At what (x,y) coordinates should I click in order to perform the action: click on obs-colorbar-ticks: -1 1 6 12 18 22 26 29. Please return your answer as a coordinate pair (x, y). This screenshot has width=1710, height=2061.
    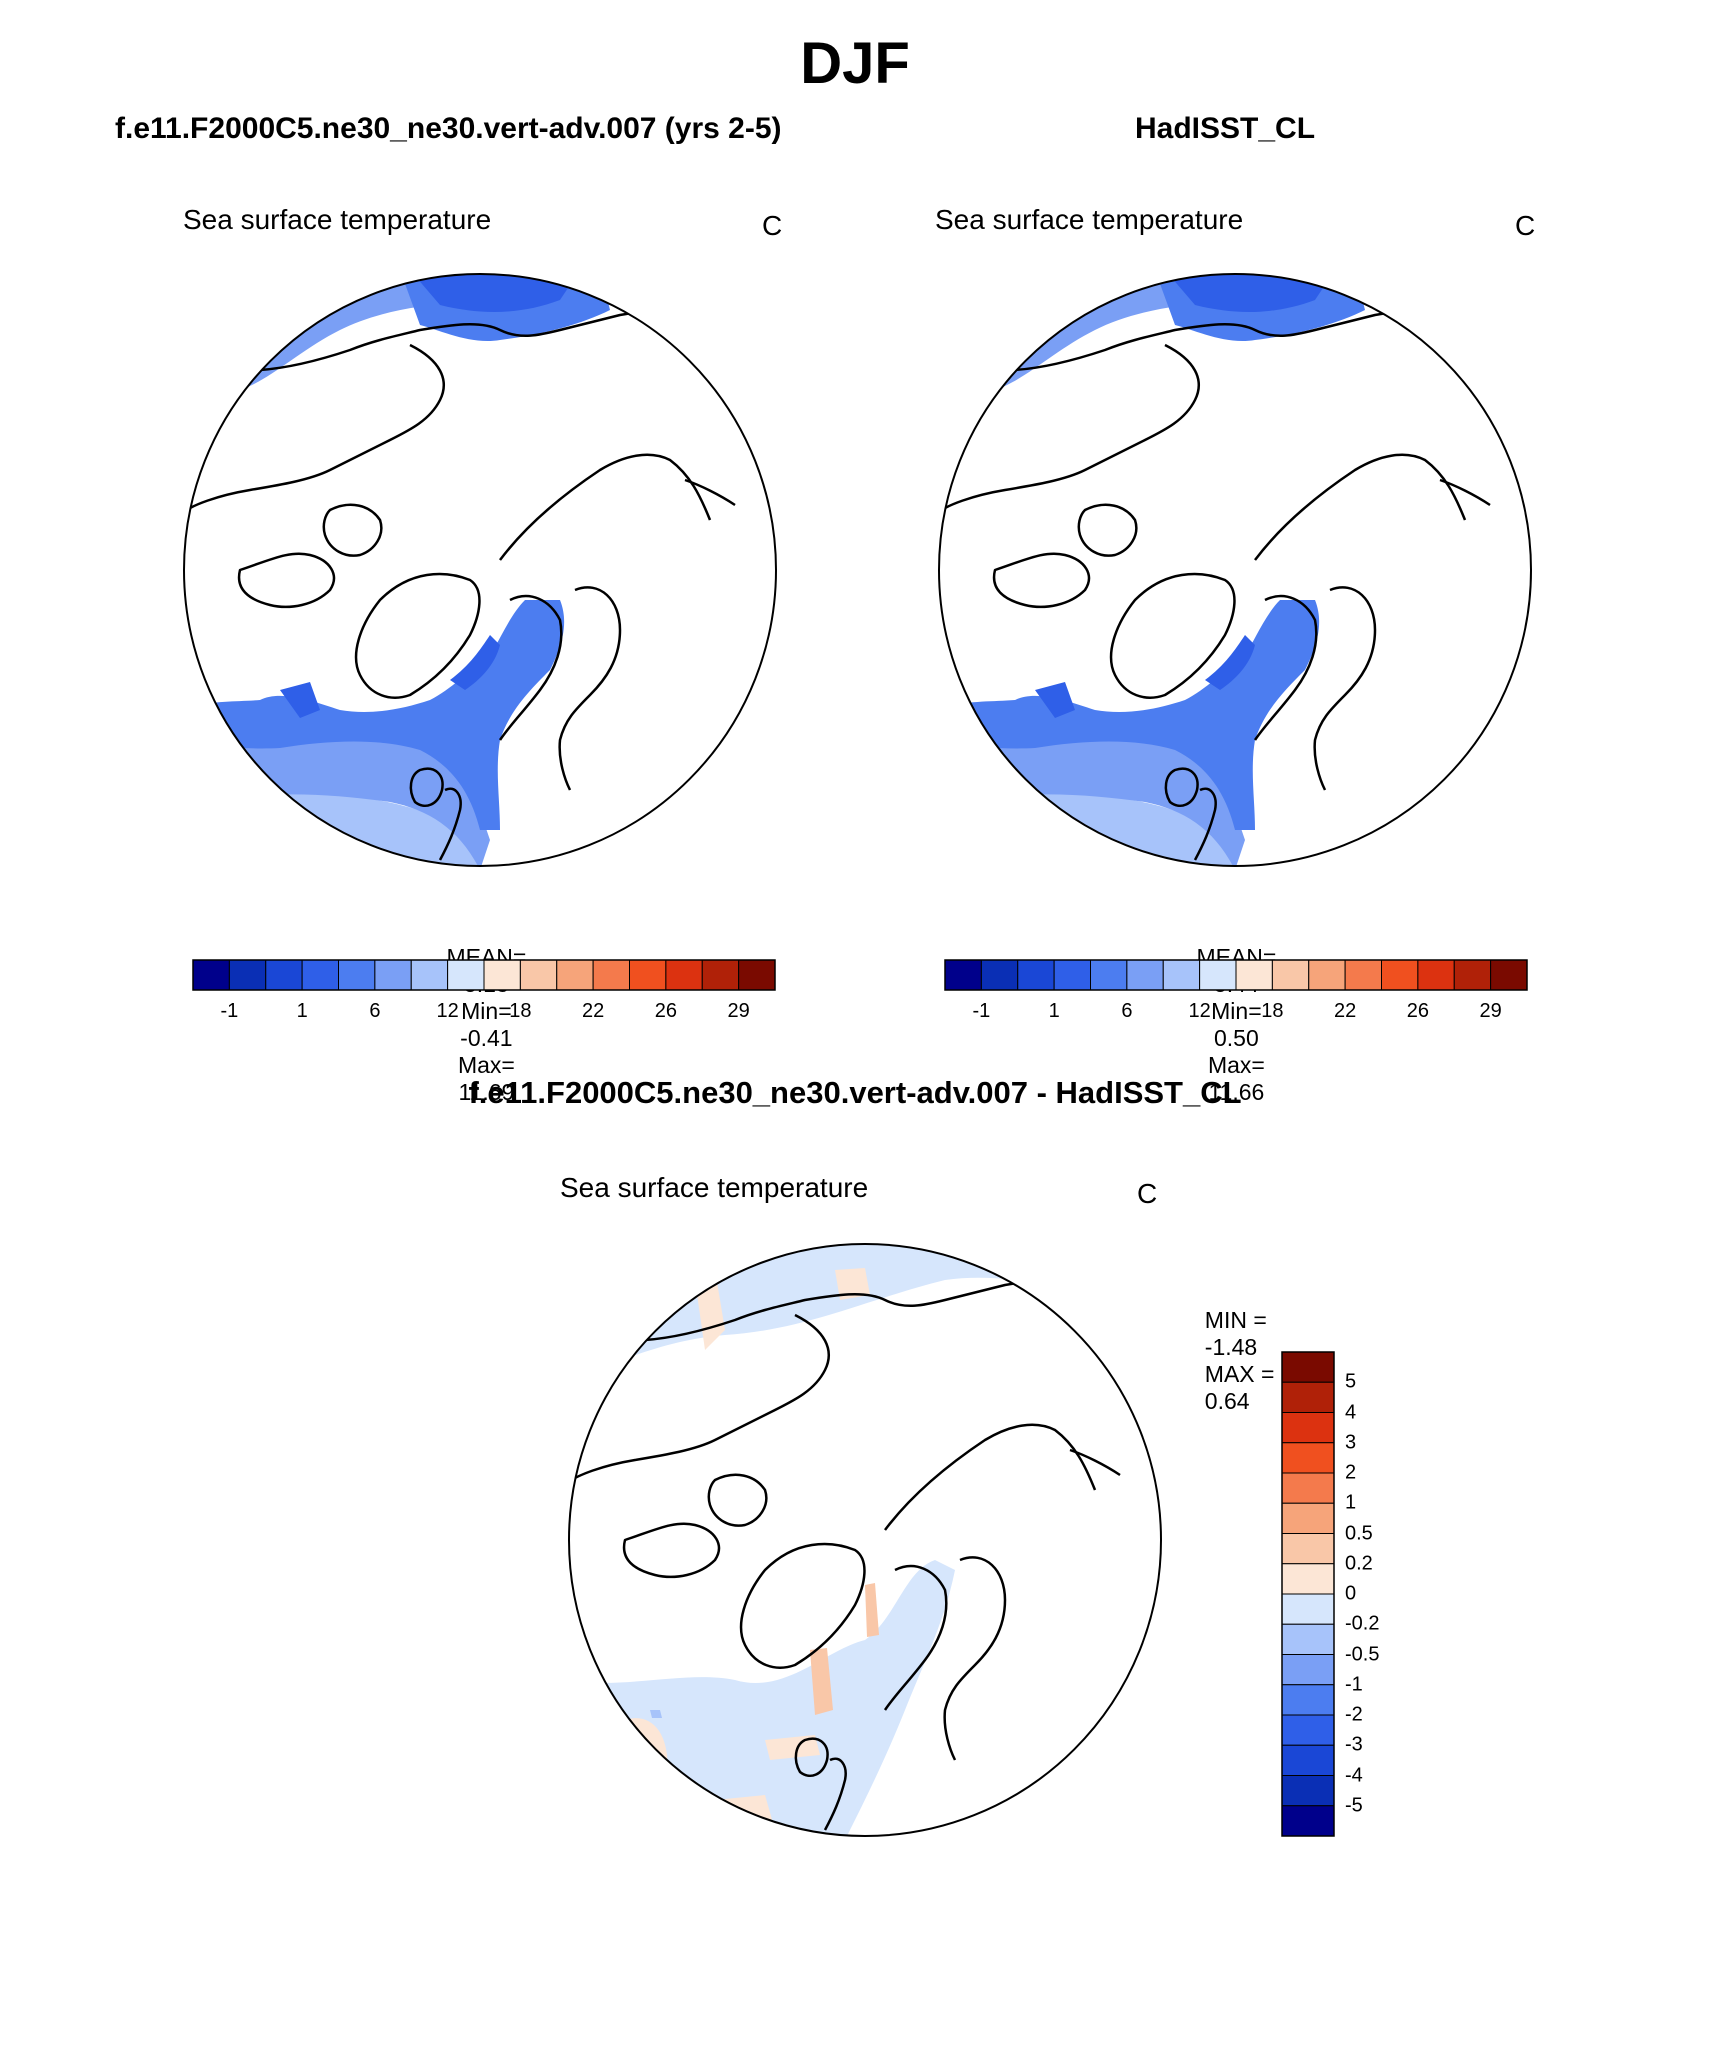
    Looking at the image, I should click on (1236, 1015).